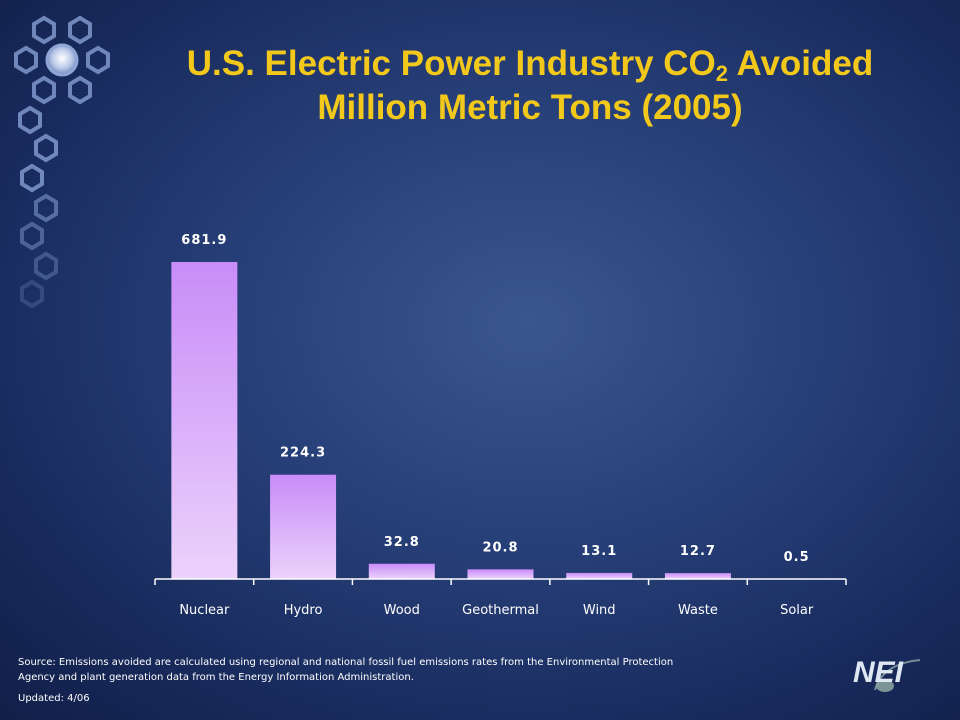 The width and height of the screenshot is (960, 720). Describe the element at coordinates (500, 610) in the screenshot. I see `tick-label-geothermal: Geothermal` at that location.